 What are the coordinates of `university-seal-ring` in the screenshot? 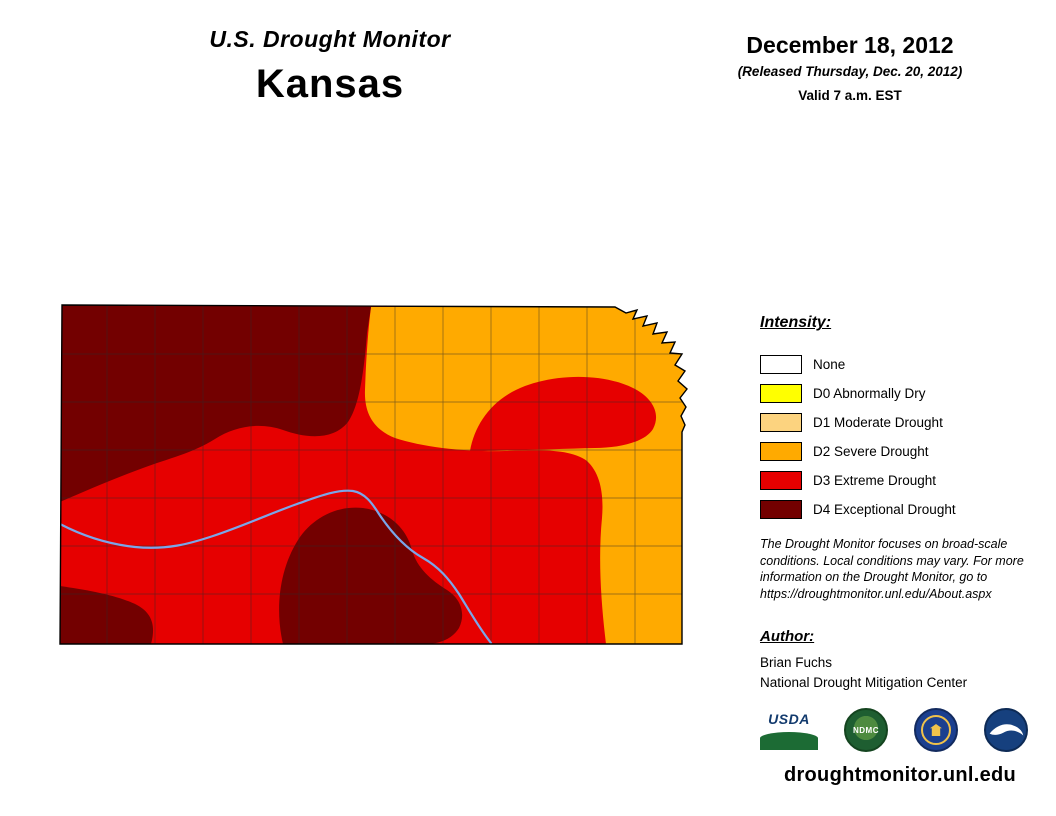 It's located at (936, 730).